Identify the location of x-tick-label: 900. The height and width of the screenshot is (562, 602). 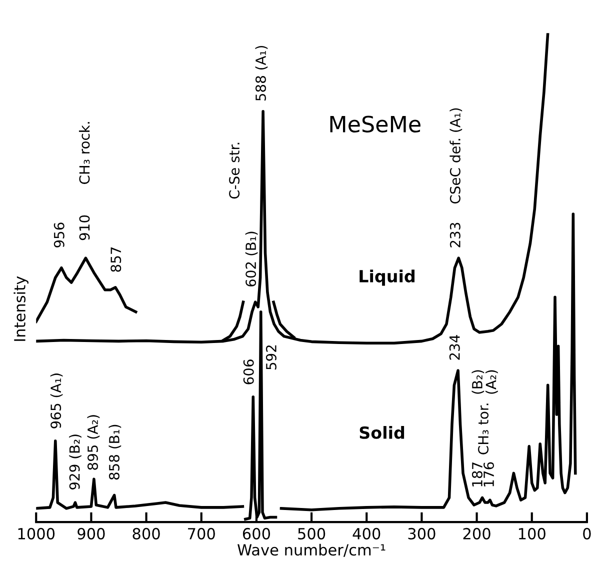
(91, 534).